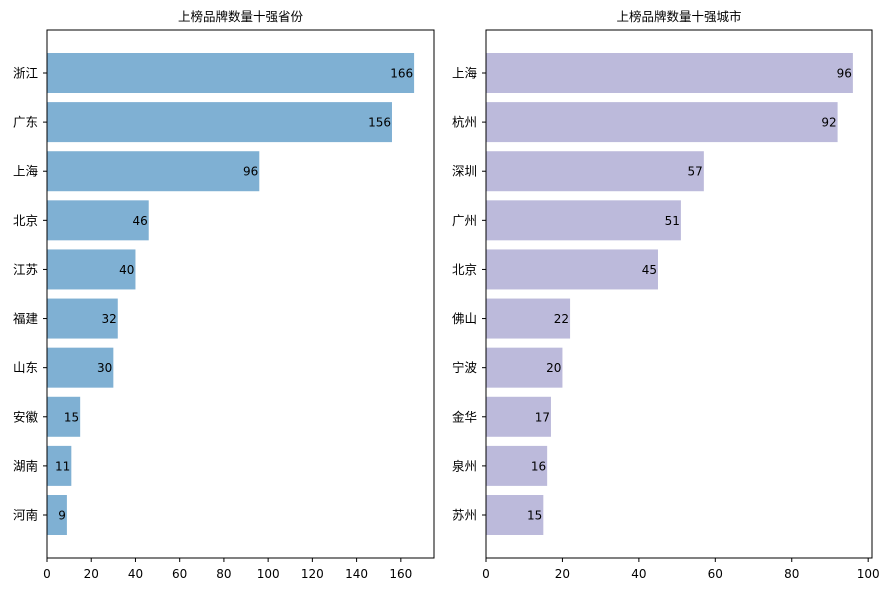  Describe the element at coordinates (638, 574) in the screenshot. I see `city-x-tick-label: 40` at that location.